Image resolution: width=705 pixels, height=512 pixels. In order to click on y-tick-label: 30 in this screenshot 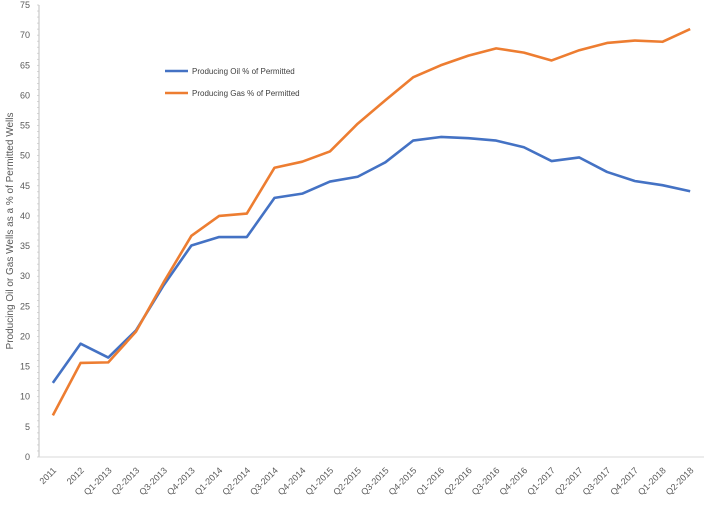, I will do `click(25, 276)`.